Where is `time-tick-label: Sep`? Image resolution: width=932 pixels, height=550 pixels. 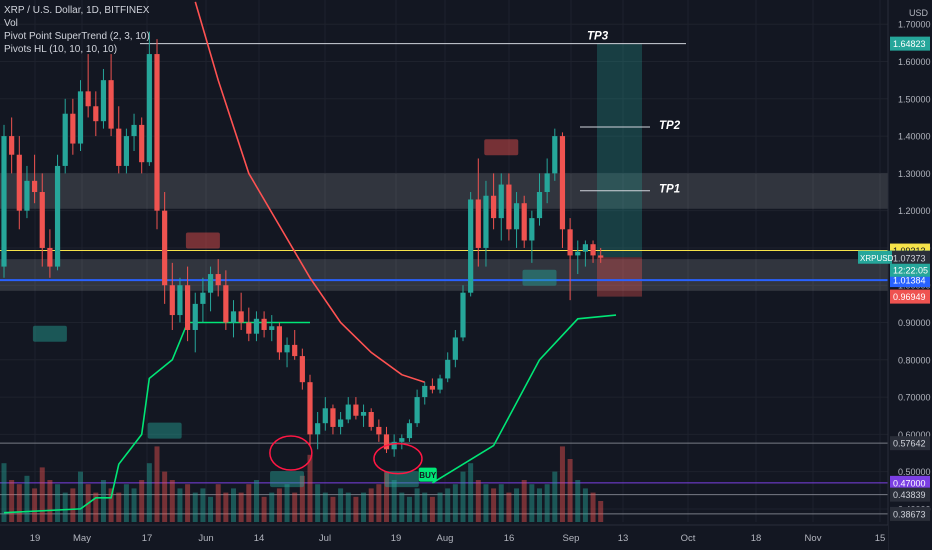
time-tick-label: Sep is located at coordinates (571, 538).